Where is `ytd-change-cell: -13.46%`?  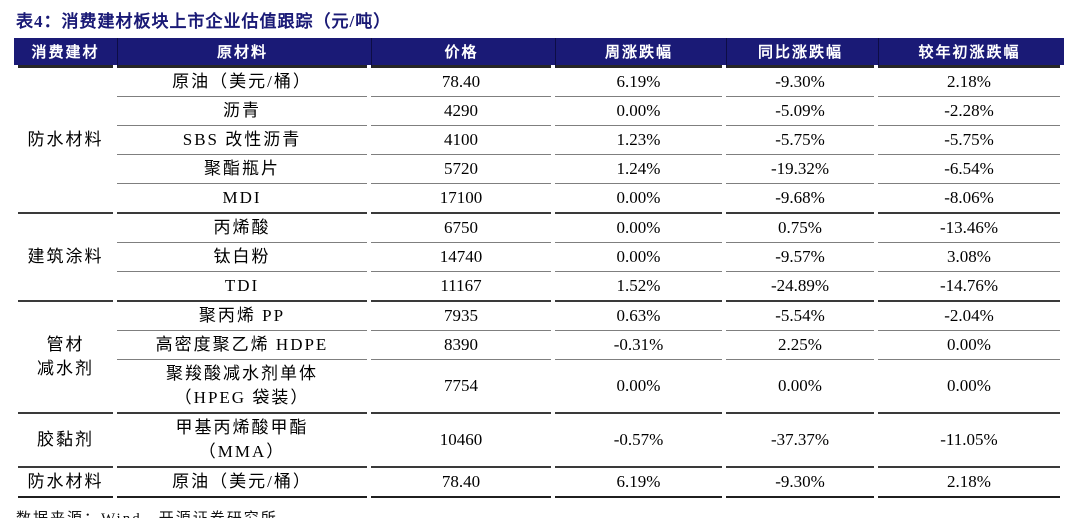
ytd-change-cell: -13.46% is located at coordinates (969, 228).